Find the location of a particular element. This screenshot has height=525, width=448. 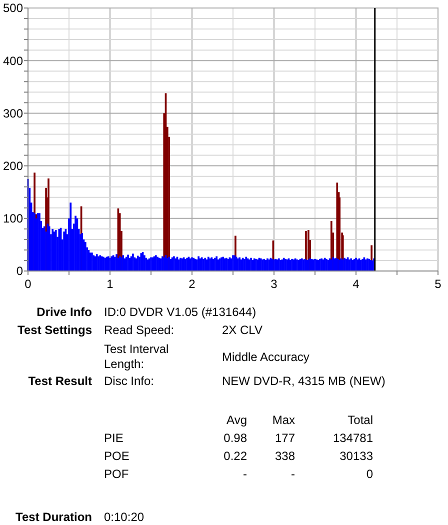

text: Disc Info: is located at coordinates (129, 381).